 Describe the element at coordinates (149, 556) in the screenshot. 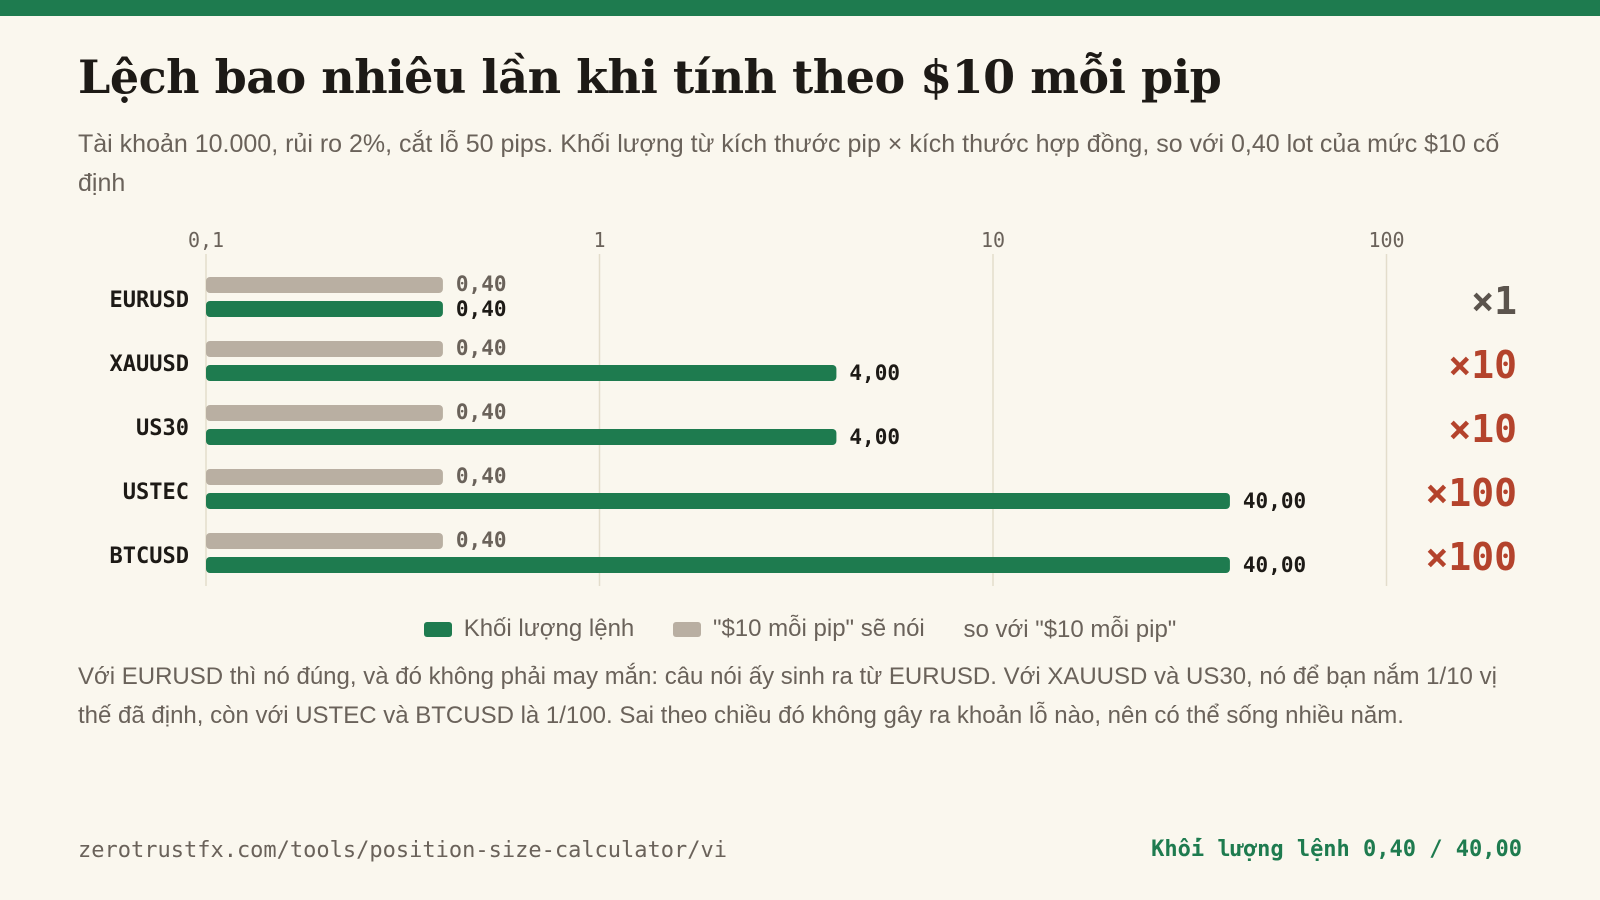

I see `category-label: BTCUSD` at that location.